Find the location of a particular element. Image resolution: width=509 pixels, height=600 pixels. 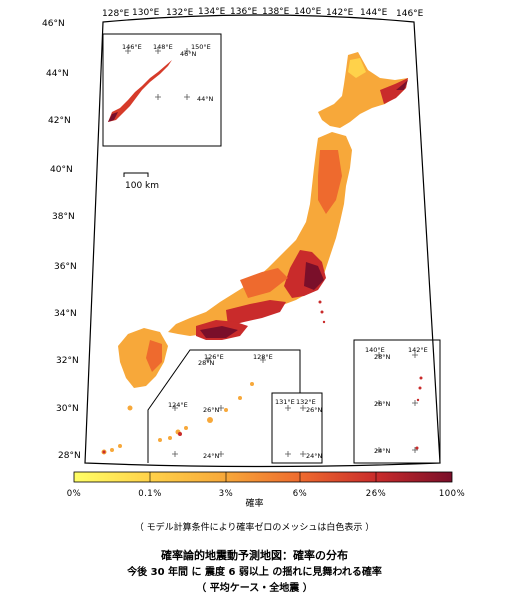

ryukyu-islands is located at coordinates (177, 418).